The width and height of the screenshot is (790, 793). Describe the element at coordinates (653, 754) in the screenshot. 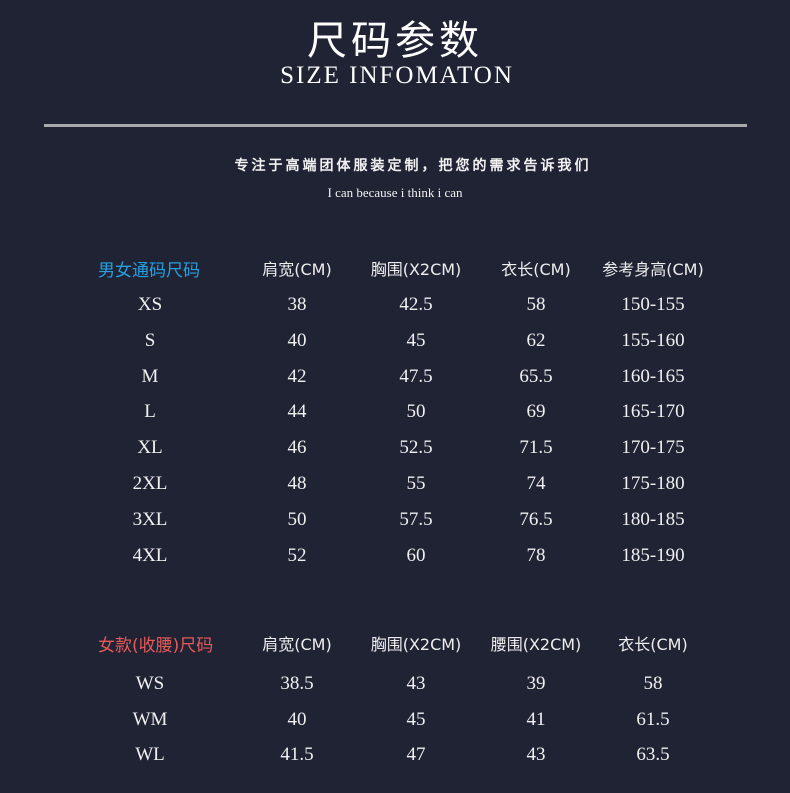

I see `size-value: 63.5` at that location.